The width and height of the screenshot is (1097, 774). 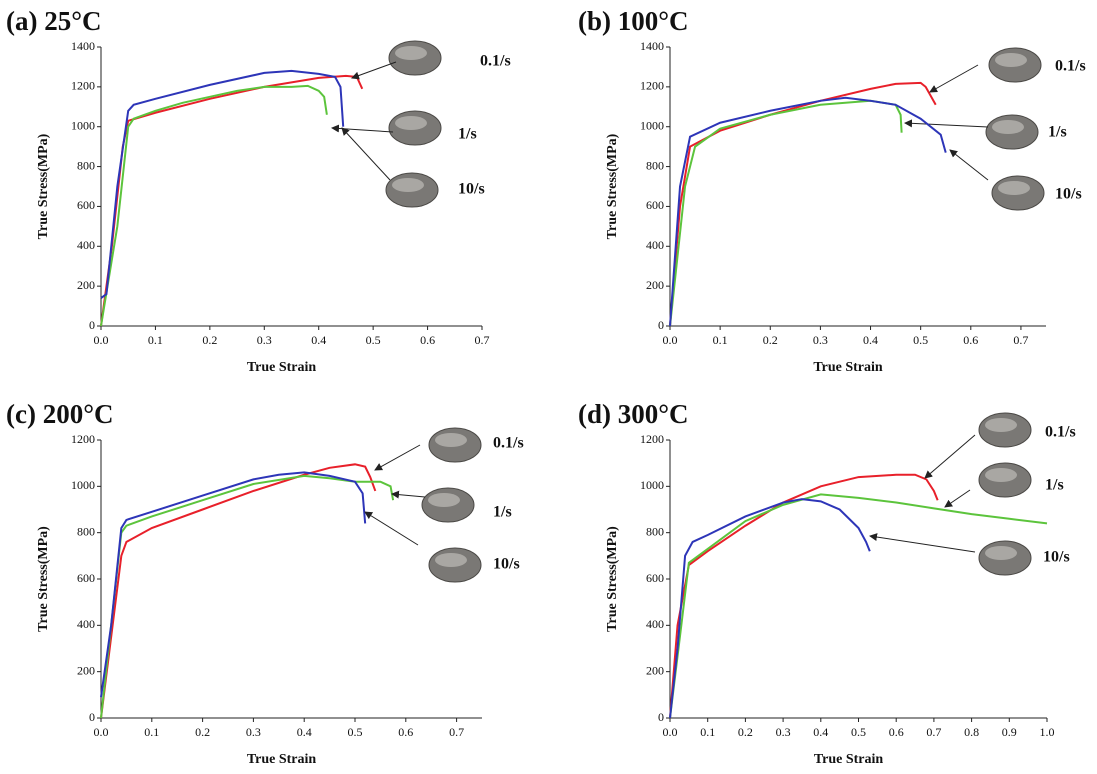 I want to click on panel-title: (b) 100°C, so click(x=633, y=21).